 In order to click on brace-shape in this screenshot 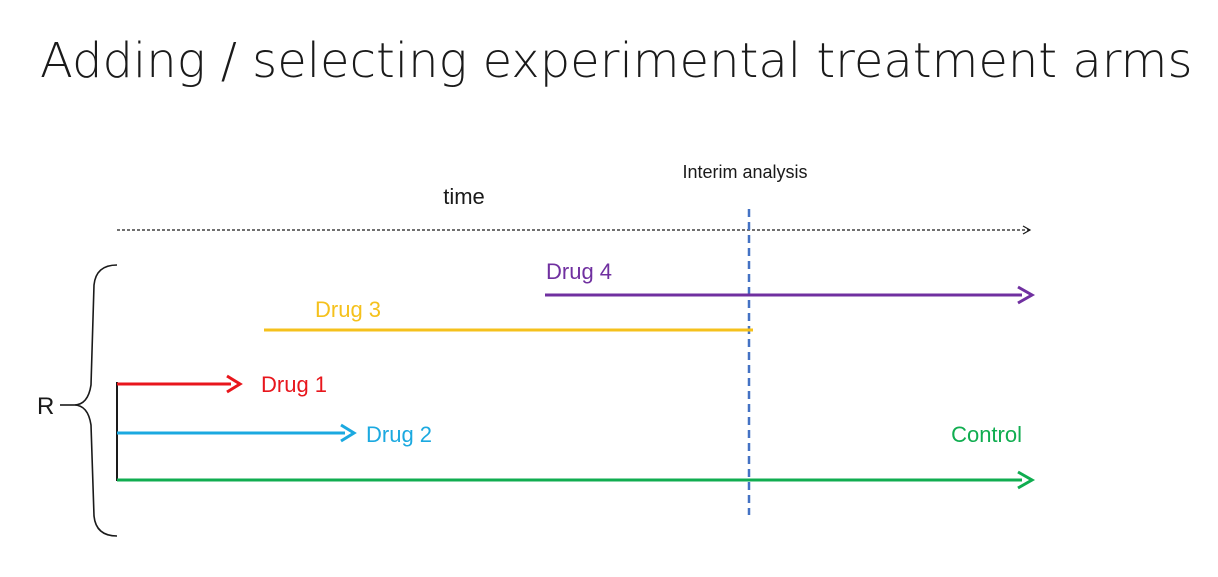, I will do `click(95, 400)`.